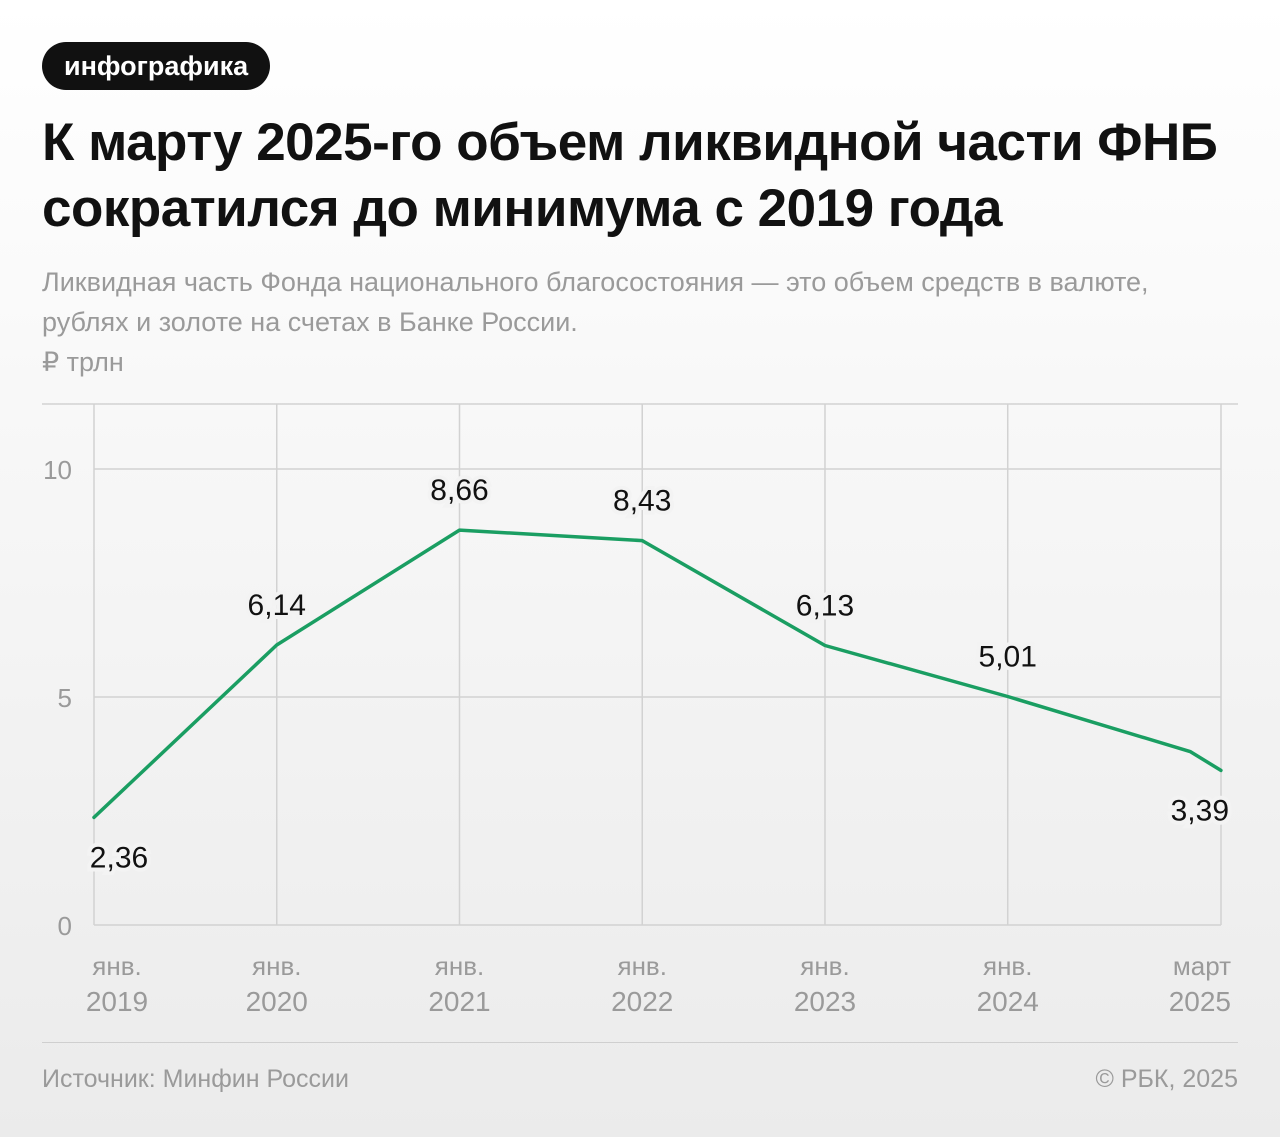  What do you see at coordinates (1008, 1001) in the screenshot?
I see `x-tick-label: 2024` at bounding box center [1008, 1001].